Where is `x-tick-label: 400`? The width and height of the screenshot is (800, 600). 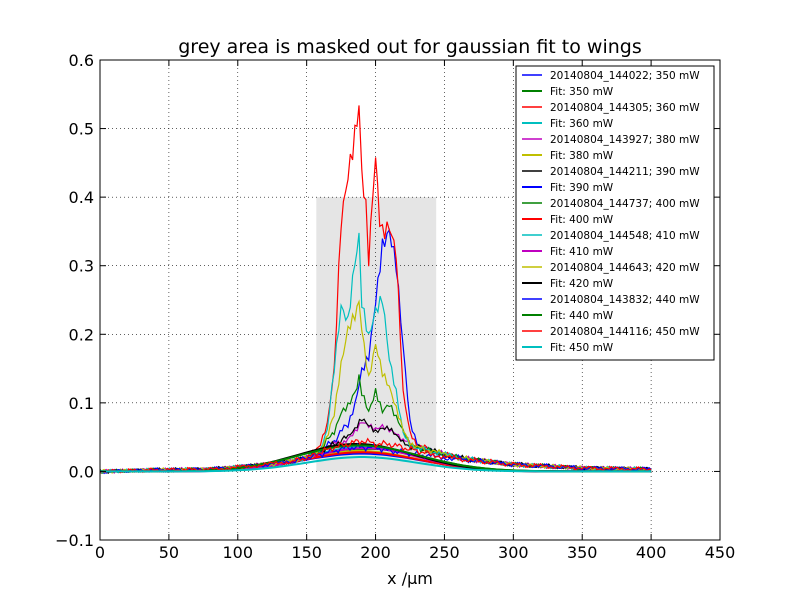 x-tick-label: 400 is located at coordinates (651, 552).